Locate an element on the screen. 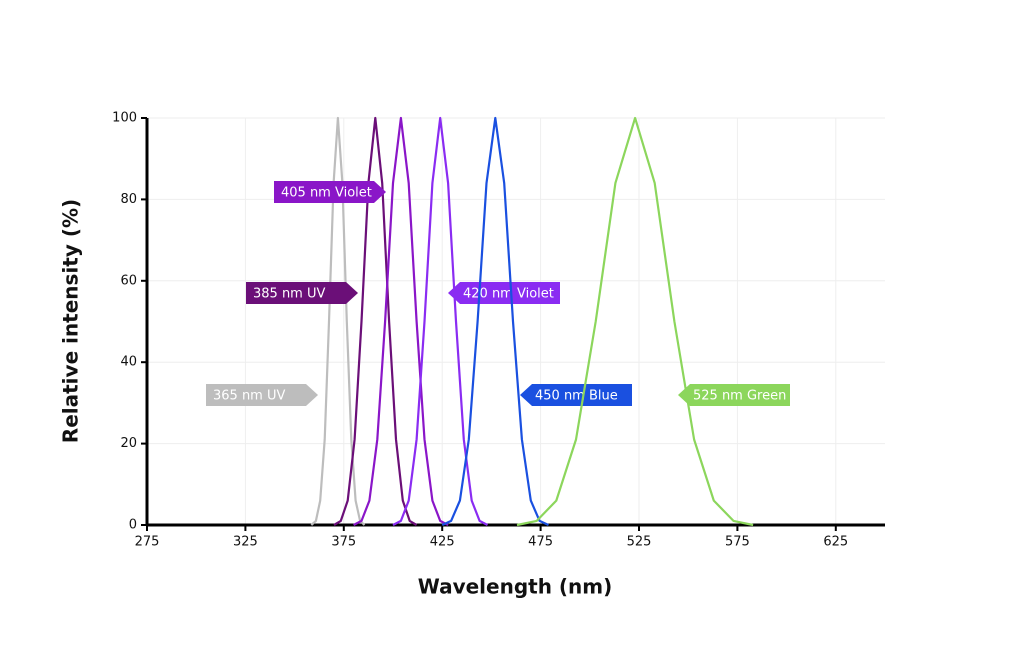 The height and width of the screenshot is (650, 1024). legend-tag: 450 nm Blue is located at coordinates (576, 395).